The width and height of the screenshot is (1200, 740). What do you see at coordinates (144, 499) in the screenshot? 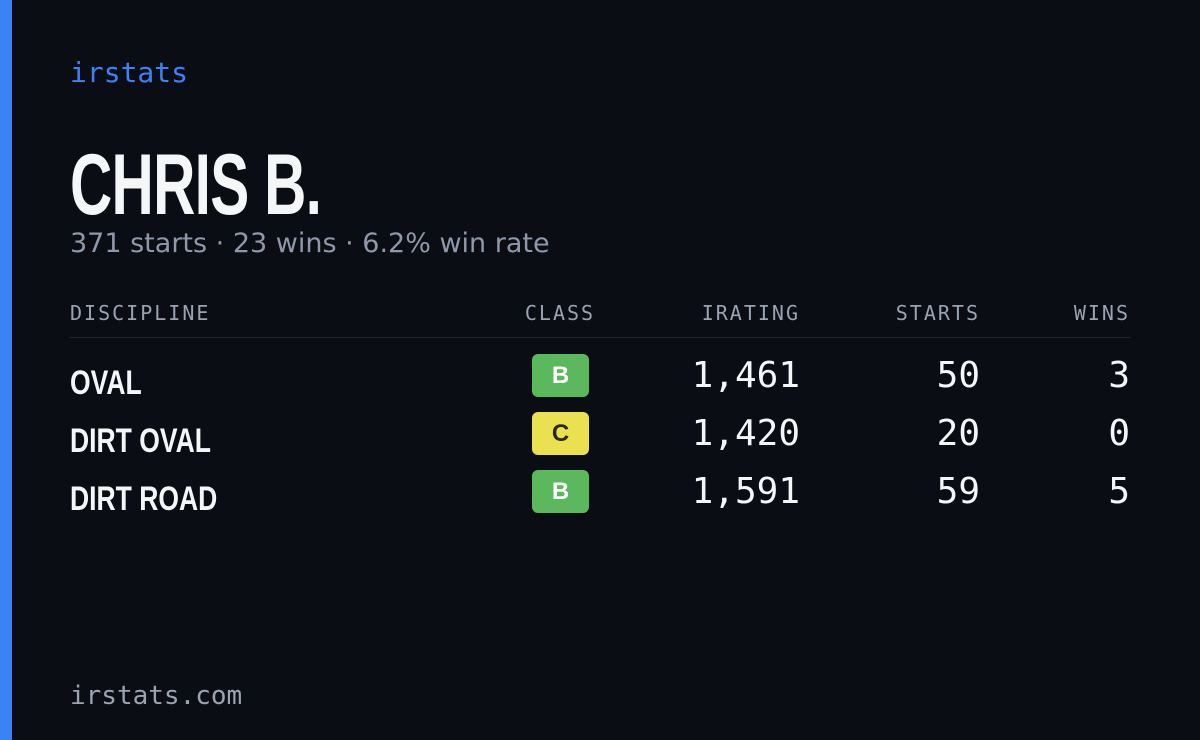
I see `discipline: DIRT ROAD` at bounding box center [144, 499].